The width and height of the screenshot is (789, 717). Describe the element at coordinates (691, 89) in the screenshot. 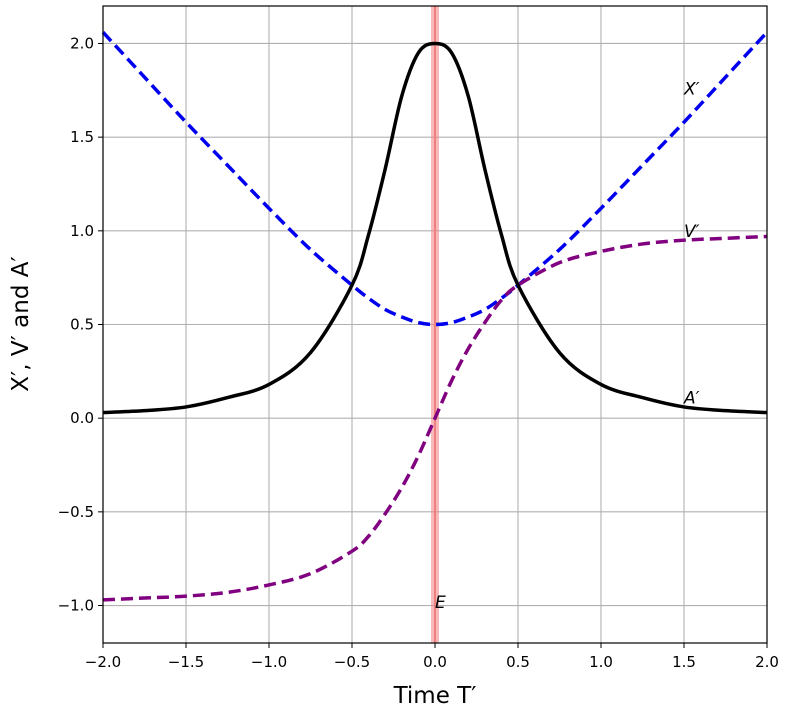

I see `curve-label: X′` at that location.